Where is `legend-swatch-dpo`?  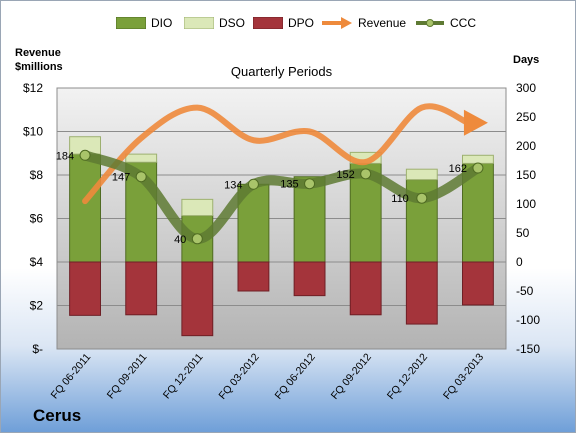 legend-swatch-dpo is located at coordinates (268, 23).